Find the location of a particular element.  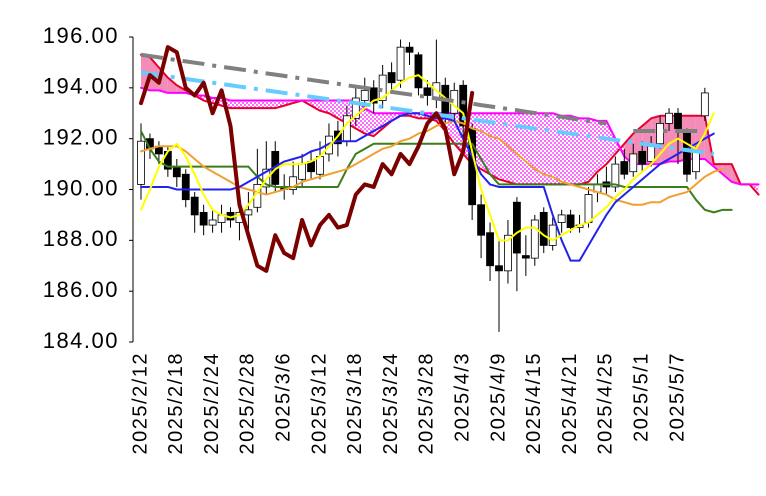

x-tick-label: 2025/3/28 is located at coordinates (427, 403).